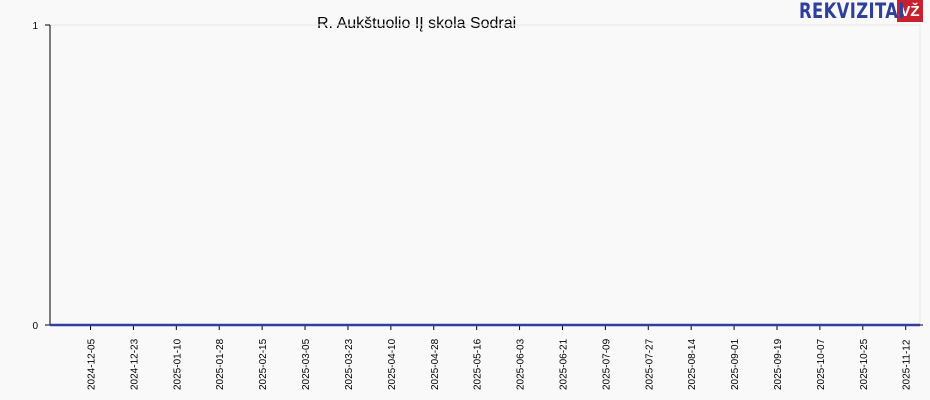 The height and width of the screenshot is (400, 930). I want to click on x-tick-label: 2024-12-23, so click(134, 364).